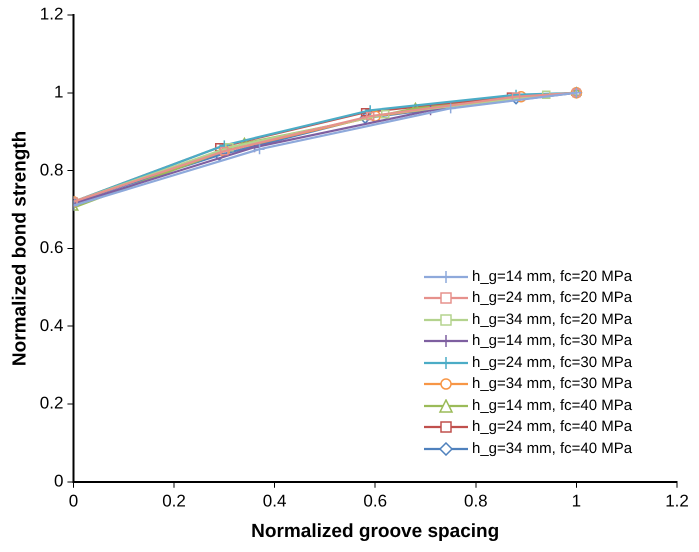 Image resolution: width=699 pixels, height=552 pixels. I want to click on y-tick-label: 1.2, so click(52, 14).